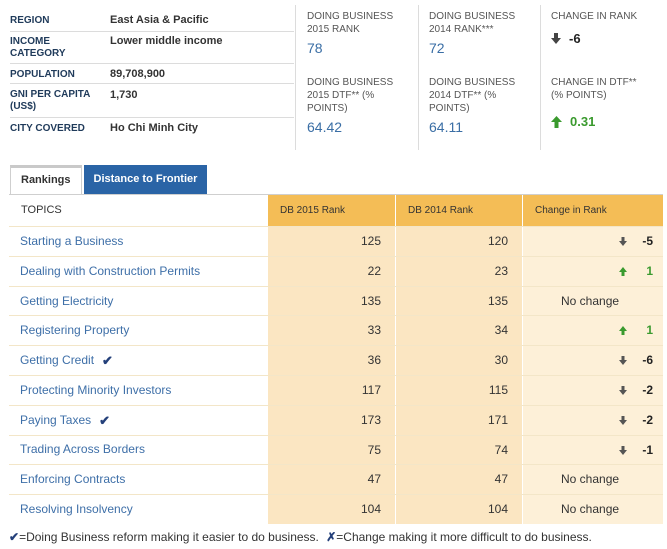  I want to click on change-value: -5, so click(647, 241).